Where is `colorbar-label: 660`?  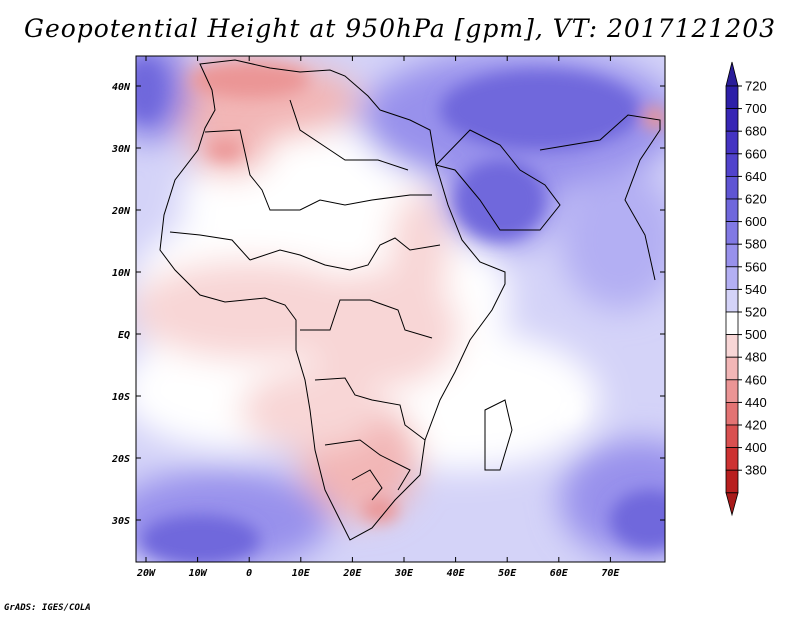 colorbar-label: 660 is located at coordinates (756, 153).